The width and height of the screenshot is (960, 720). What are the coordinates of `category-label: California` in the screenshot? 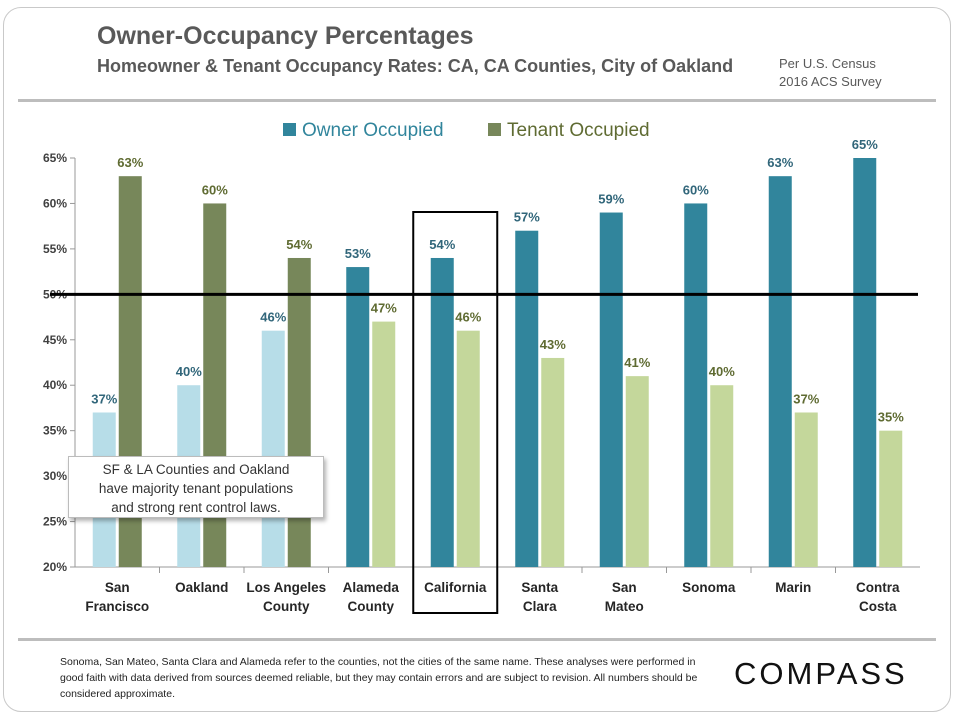 It's located at (455, 587).